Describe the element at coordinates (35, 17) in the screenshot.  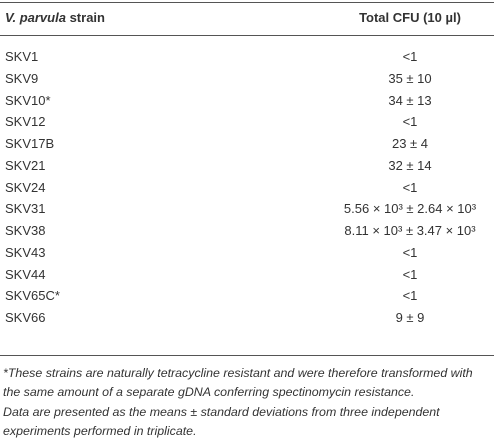
I see `species: V. parvula` at that location.